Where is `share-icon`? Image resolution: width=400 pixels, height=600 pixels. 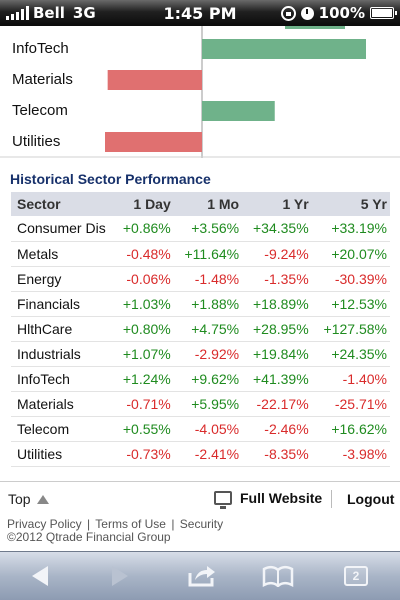 share-icon is located at coordinates (202, 576).